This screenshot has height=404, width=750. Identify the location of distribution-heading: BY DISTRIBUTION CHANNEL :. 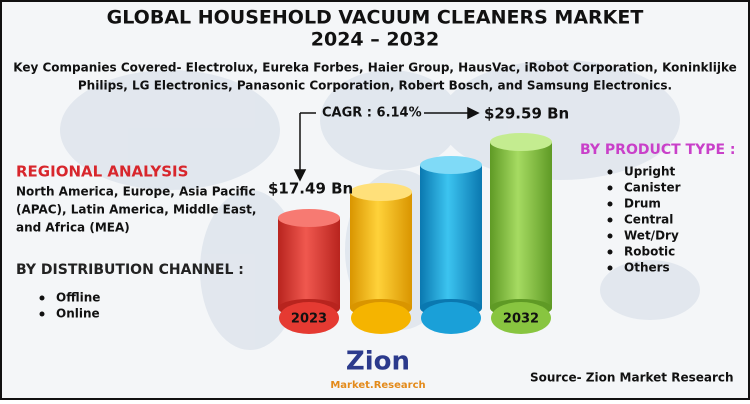
(130, 270).